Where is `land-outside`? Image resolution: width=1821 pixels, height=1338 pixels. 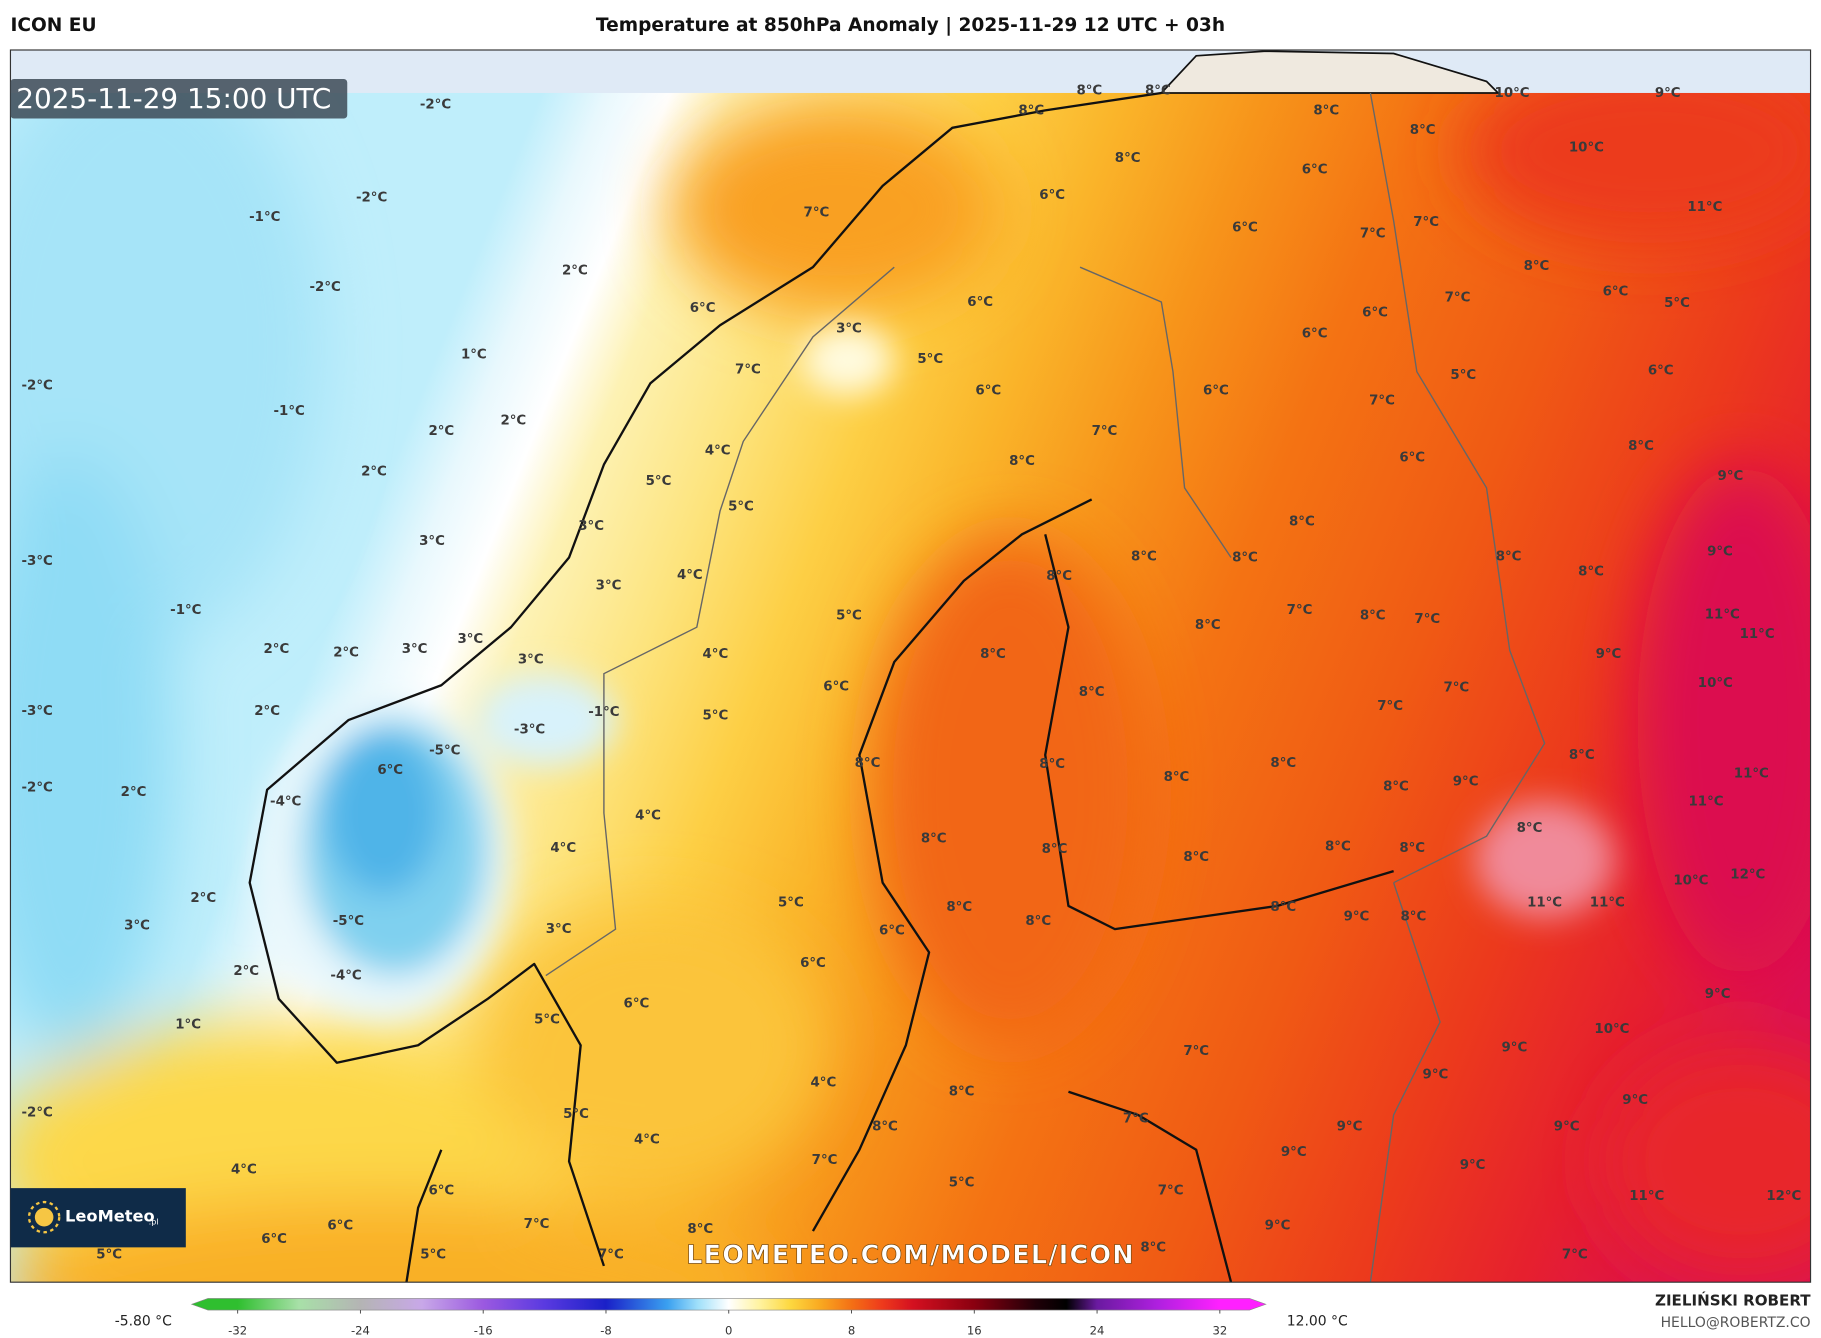
land-outside is located at coordinates (1330, 72).